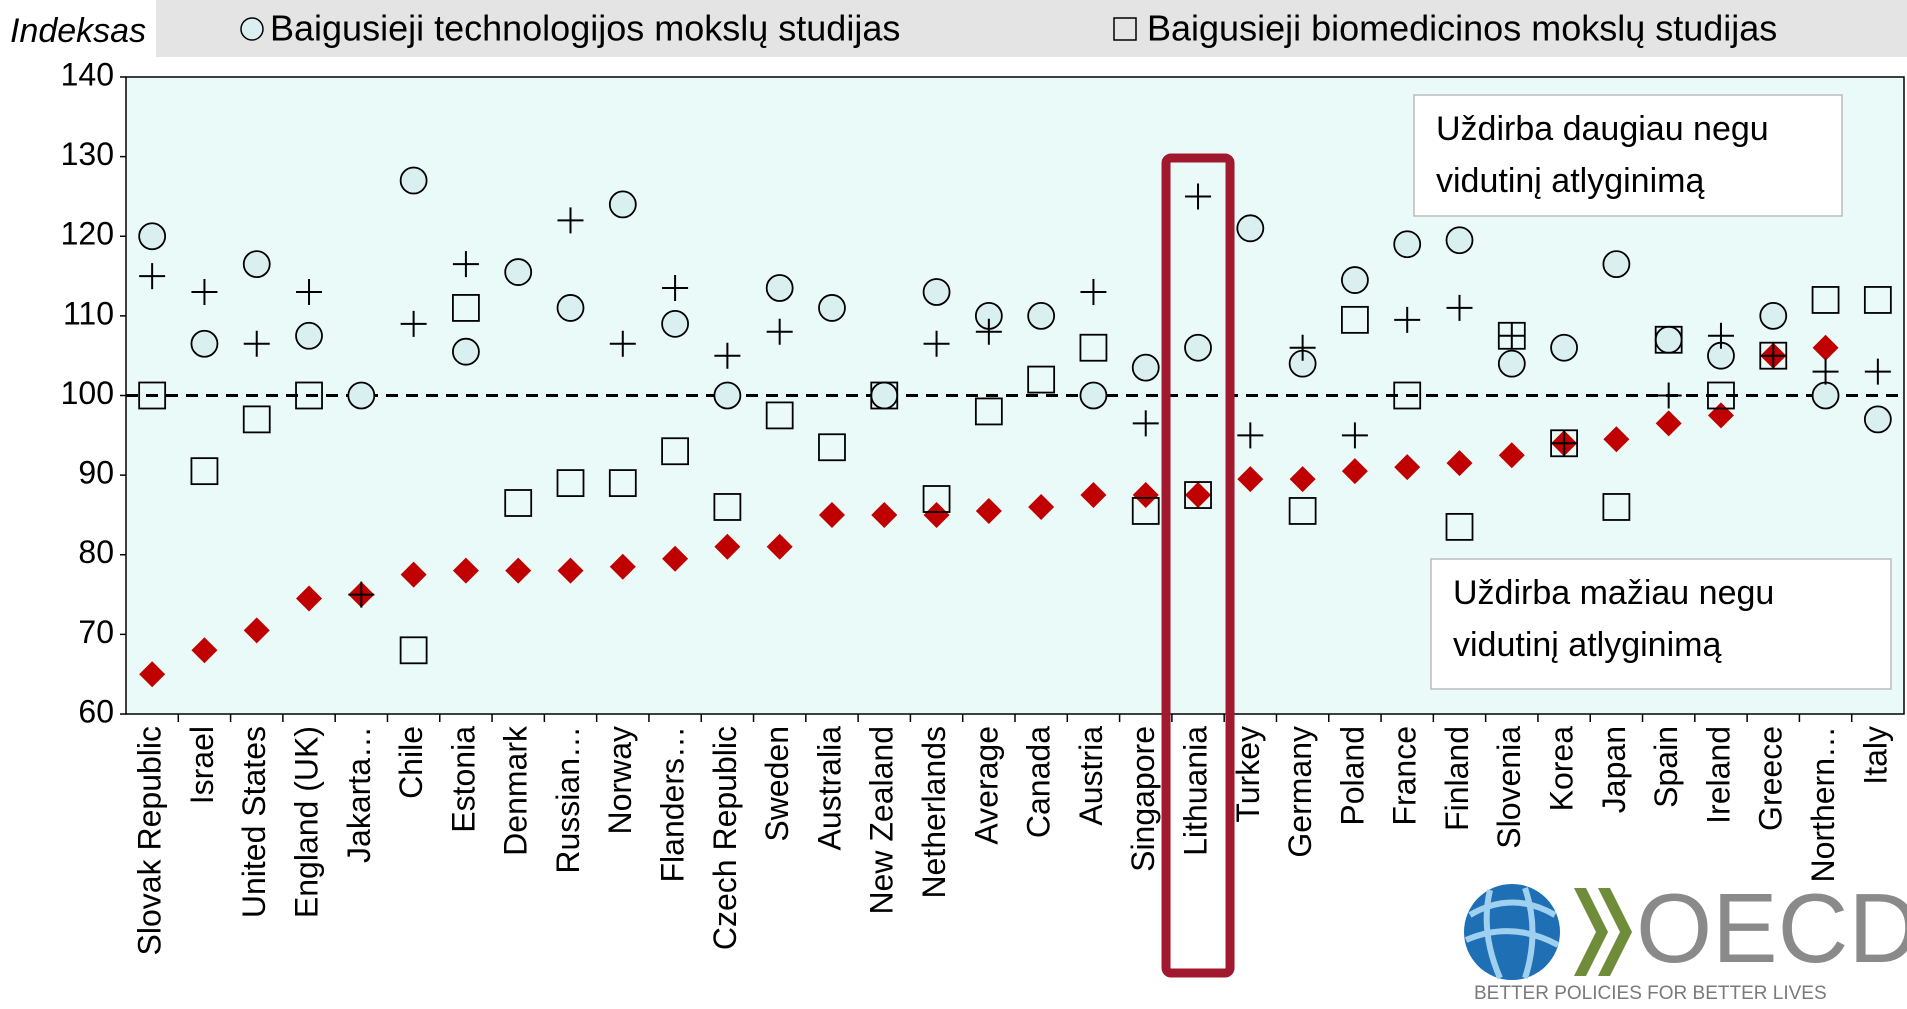 The width and height of the screenshot is (1907, 1009). Describe the element at coordinates (1512, 933) in the screenshot. I see `logo-globe-lines` at that location.